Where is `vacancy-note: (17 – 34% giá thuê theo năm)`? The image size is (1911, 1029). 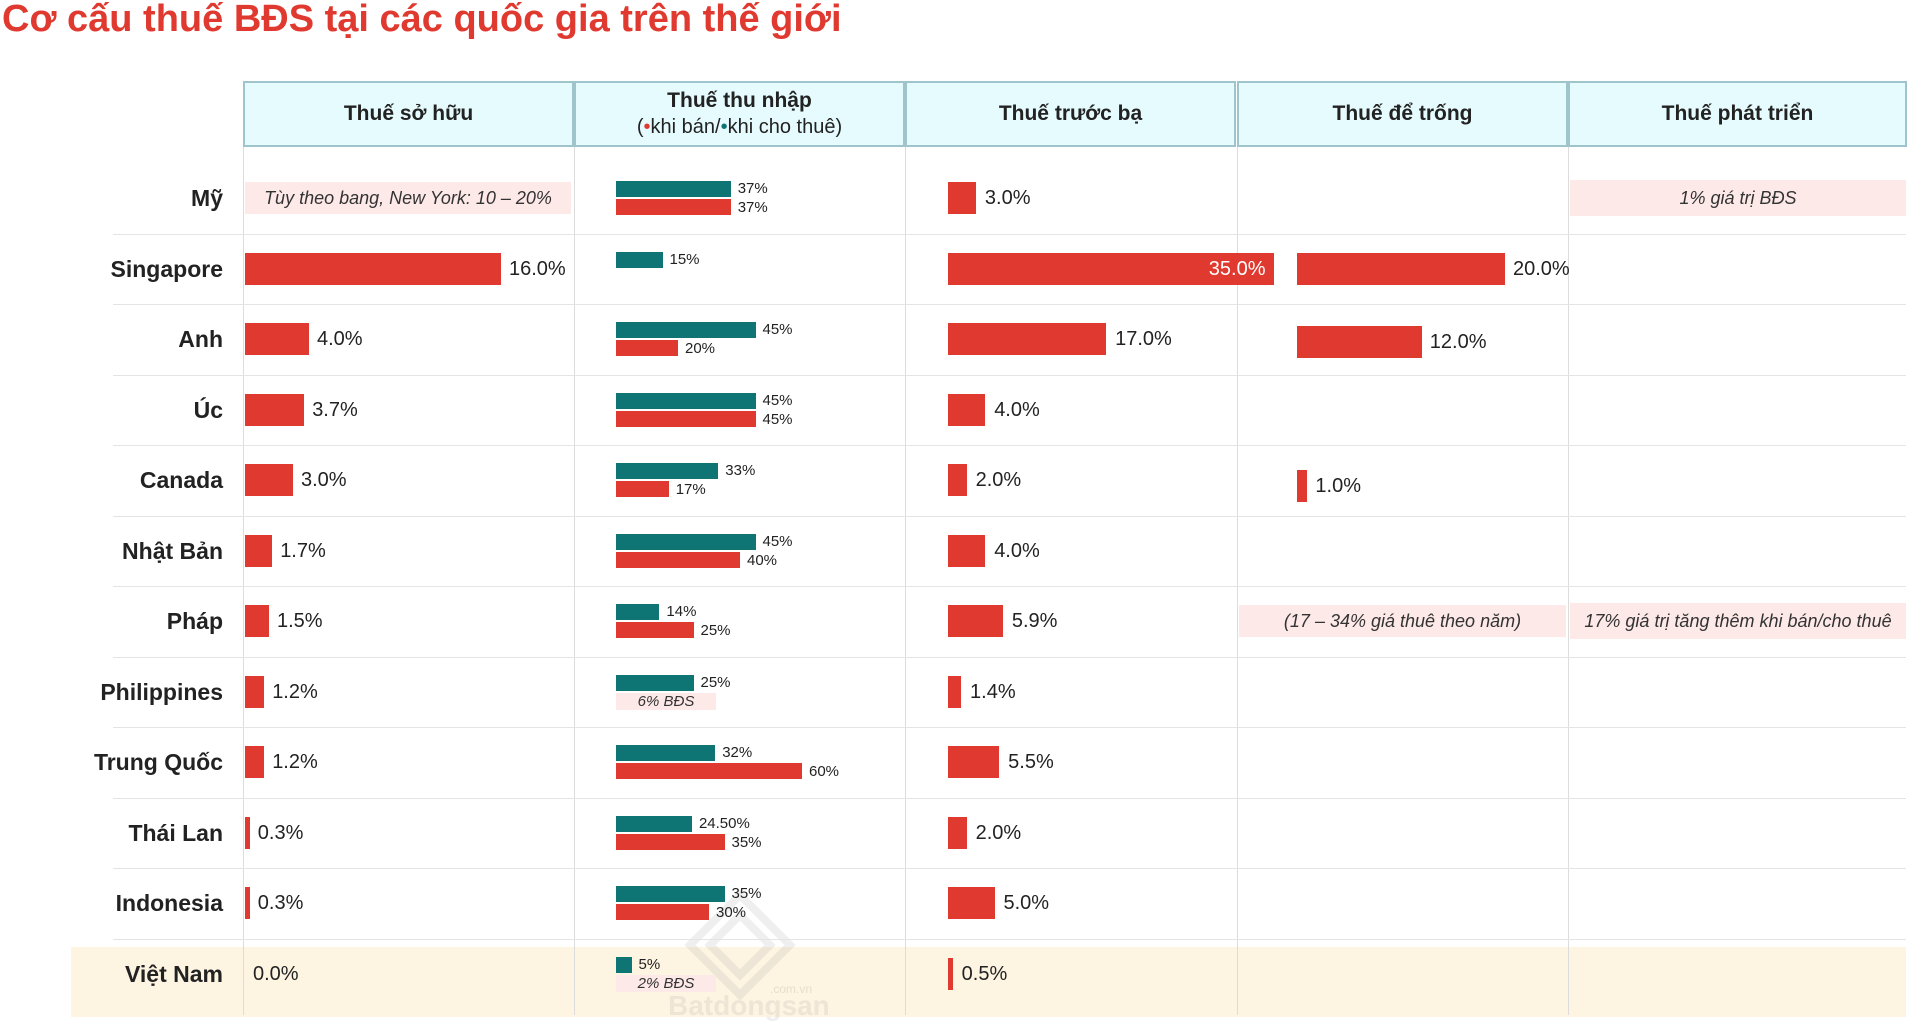
vacancy-note: (17 – 34% giá thuê theo năm) is located at coordinates (1402, 621).